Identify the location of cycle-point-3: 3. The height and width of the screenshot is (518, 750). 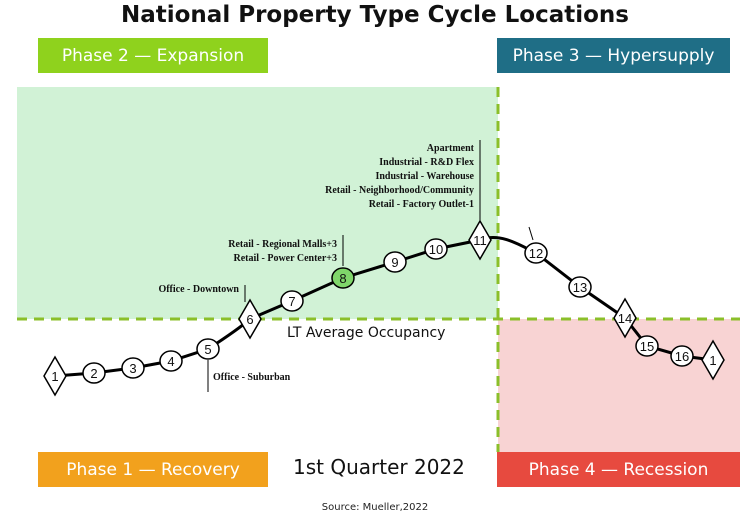
(133, 368).